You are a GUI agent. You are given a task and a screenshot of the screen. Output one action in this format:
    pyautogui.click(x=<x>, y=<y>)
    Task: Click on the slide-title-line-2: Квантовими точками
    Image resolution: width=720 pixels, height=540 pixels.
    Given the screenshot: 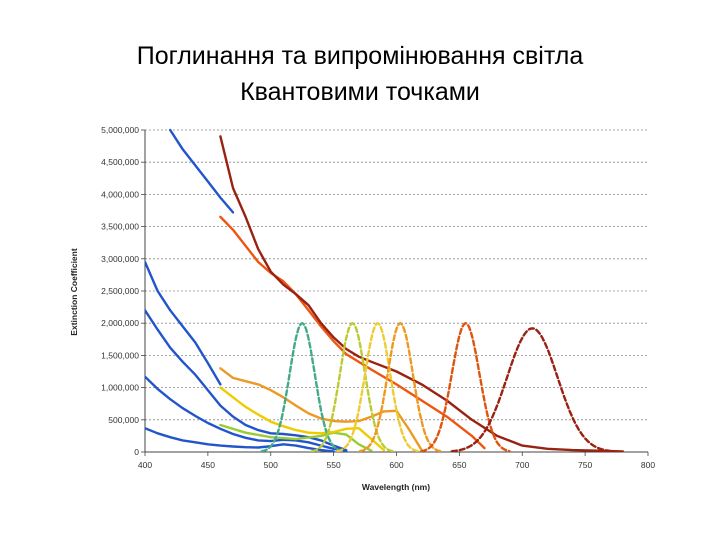 What is the action you would take?
    pyautogui.click(x=360, y=92)
    